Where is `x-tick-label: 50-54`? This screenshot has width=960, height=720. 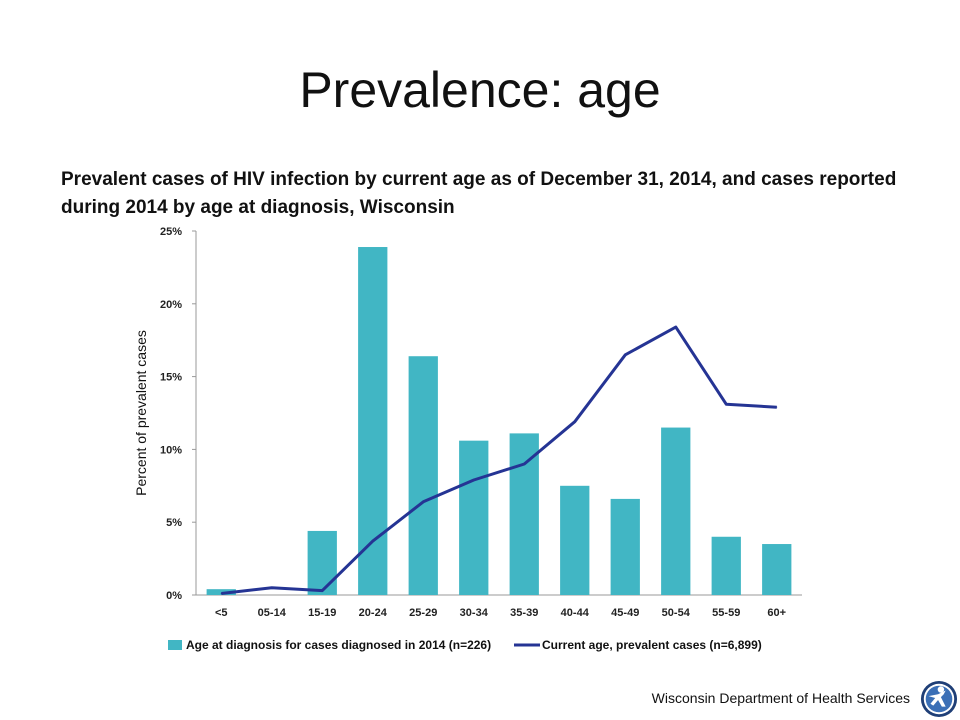
x-tick-label: 50-54 is located at coordinates (676, 613).